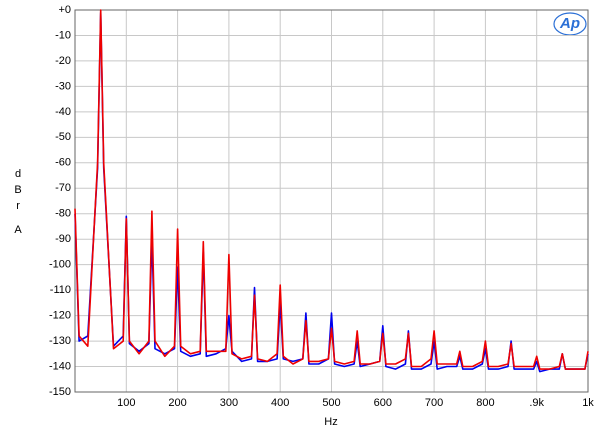 The image size is (600, 440). I want to click on y-tick-label: -60, so click(63, 163).